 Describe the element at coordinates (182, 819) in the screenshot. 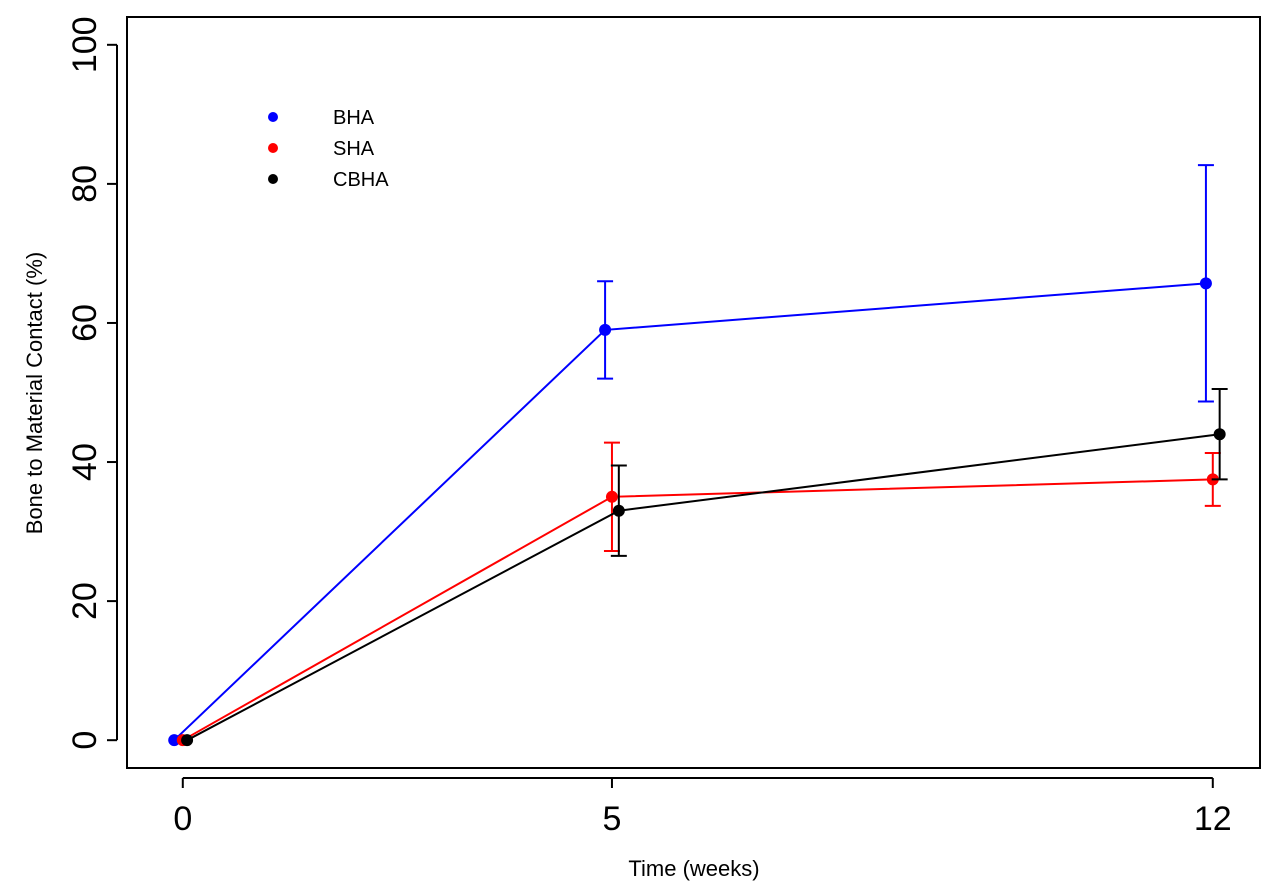

I see `x-tick-label: 0` at that location.